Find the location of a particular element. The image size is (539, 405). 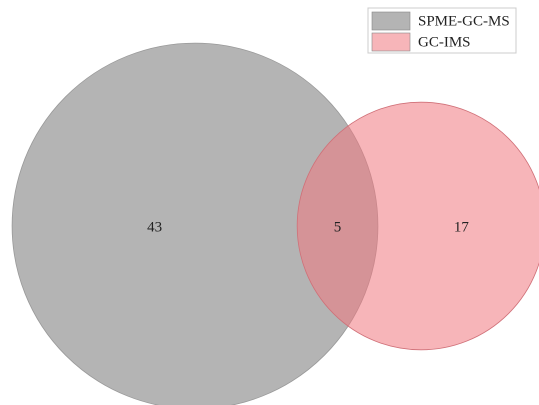

region-labels: 43 5 17 is located at coordinates (308, 227).